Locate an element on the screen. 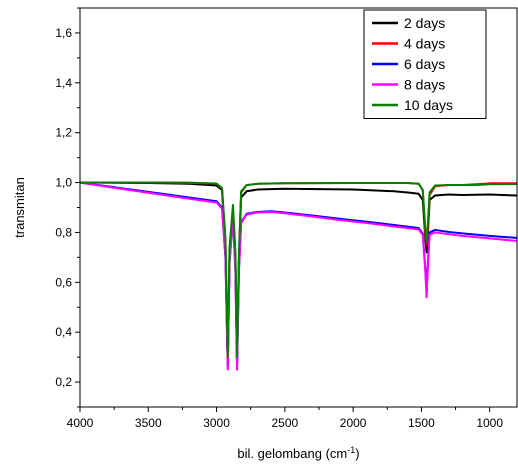  y-tick-label: 0,2 is located at coordinates (63, 382).